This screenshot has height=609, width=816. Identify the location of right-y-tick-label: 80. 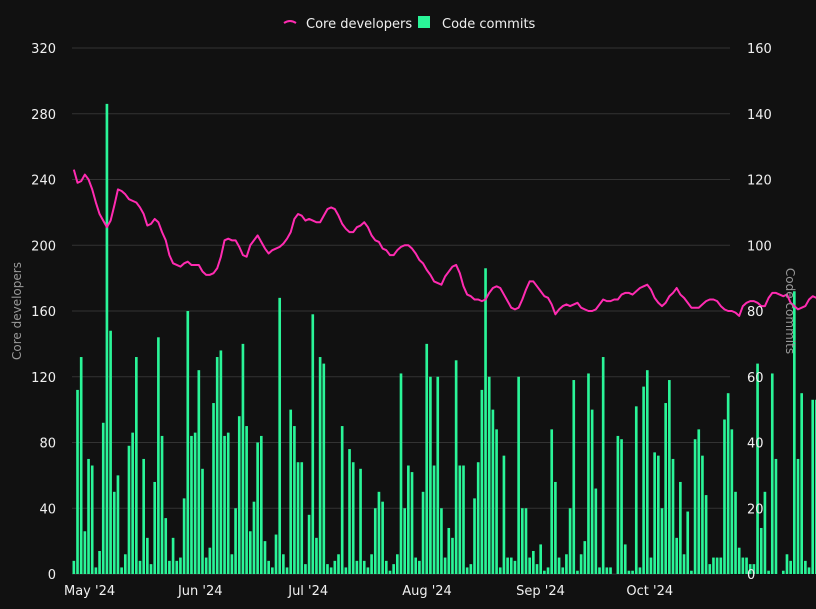
(755, 312).